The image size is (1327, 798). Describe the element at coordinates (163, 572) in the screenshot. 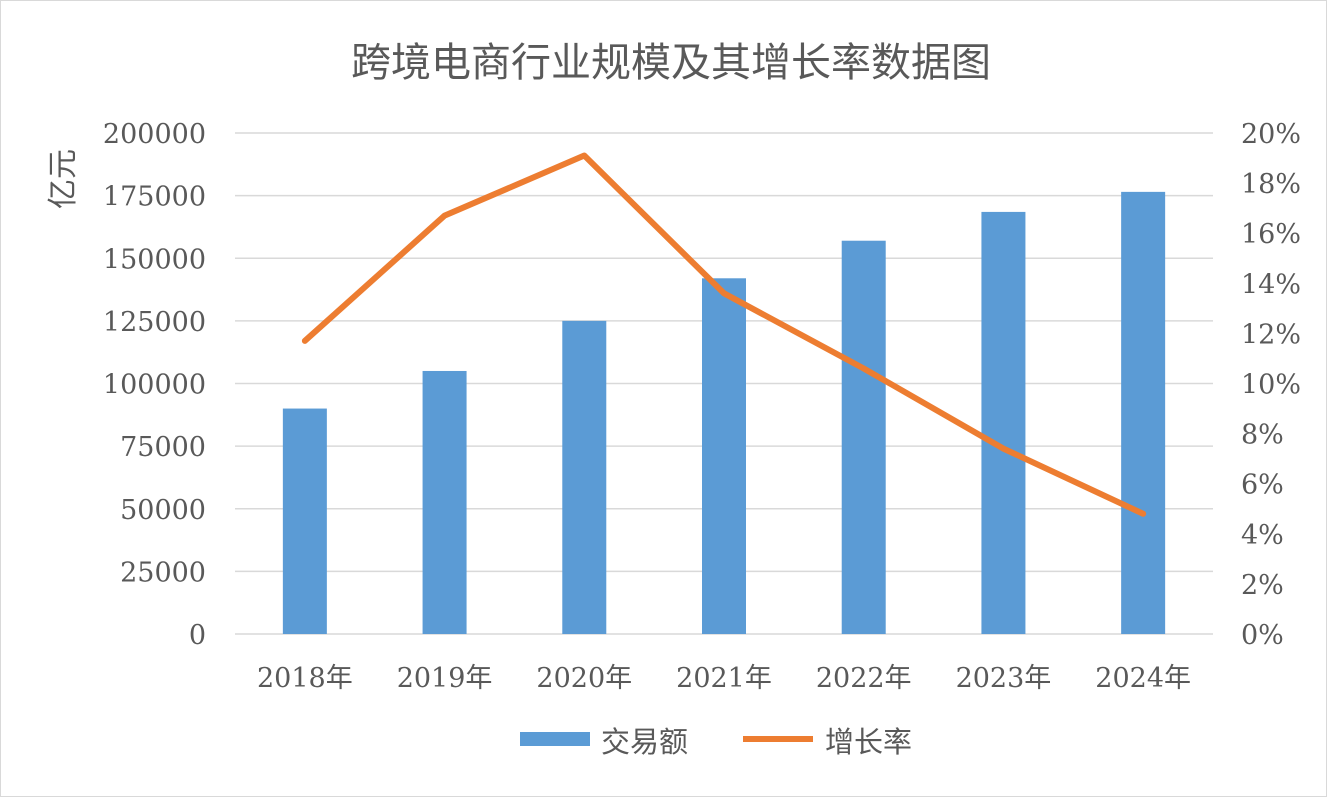

I see `y-tick-label: 25000` at that location.